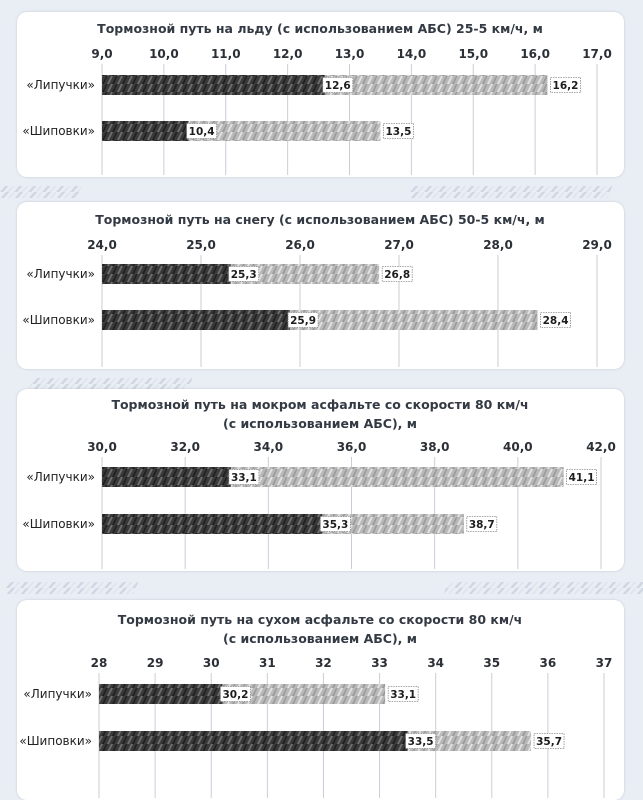 The image size is (643, 800). I want to click on x-tick-label: 38,0, so click(435, 447).